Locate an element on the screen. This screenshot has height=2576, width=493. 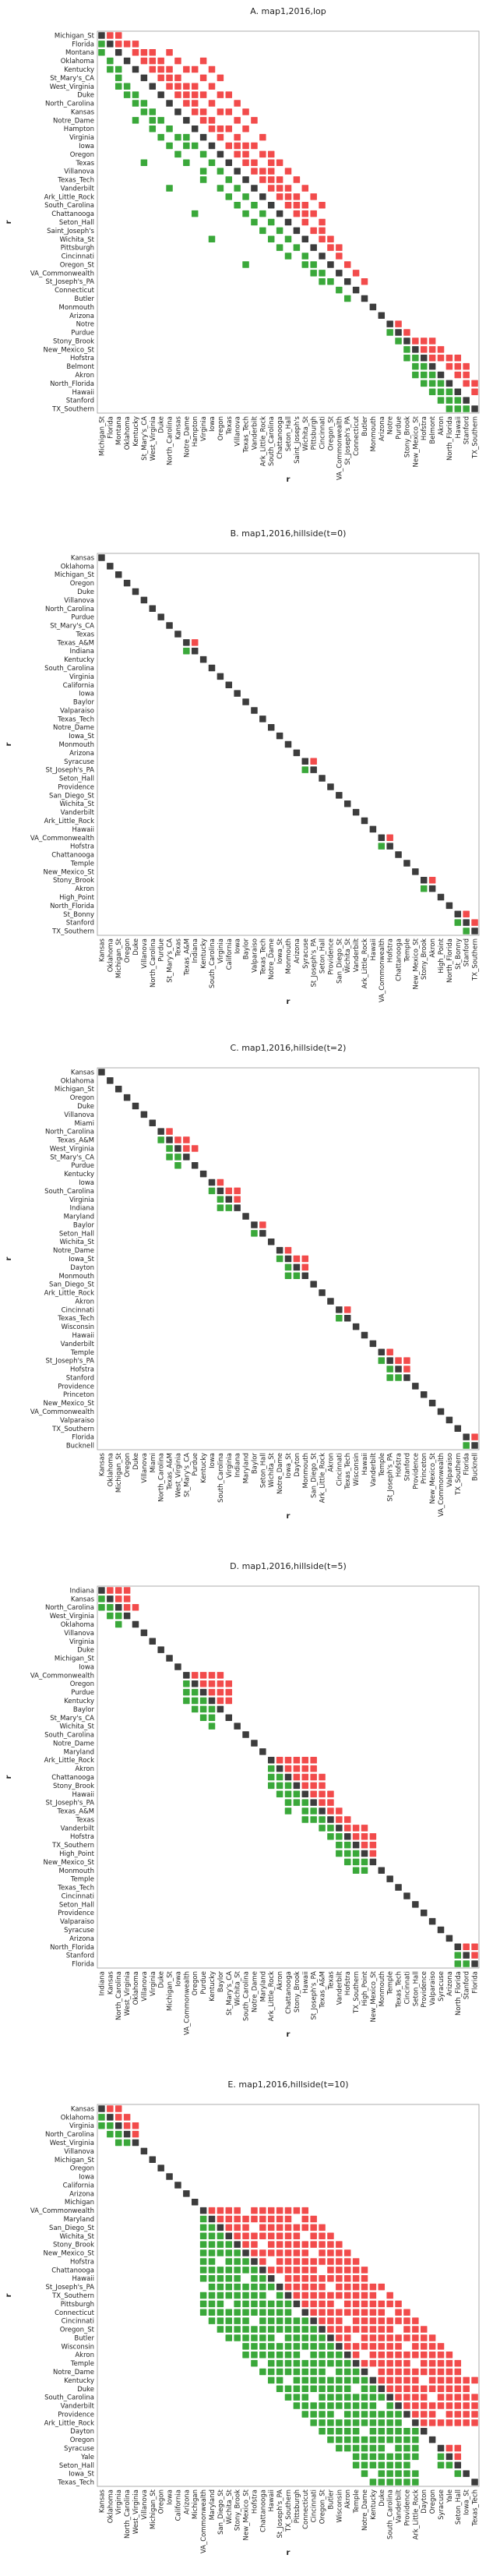
y-tick-label: St_Bonny is located at coordinates (78, 915).